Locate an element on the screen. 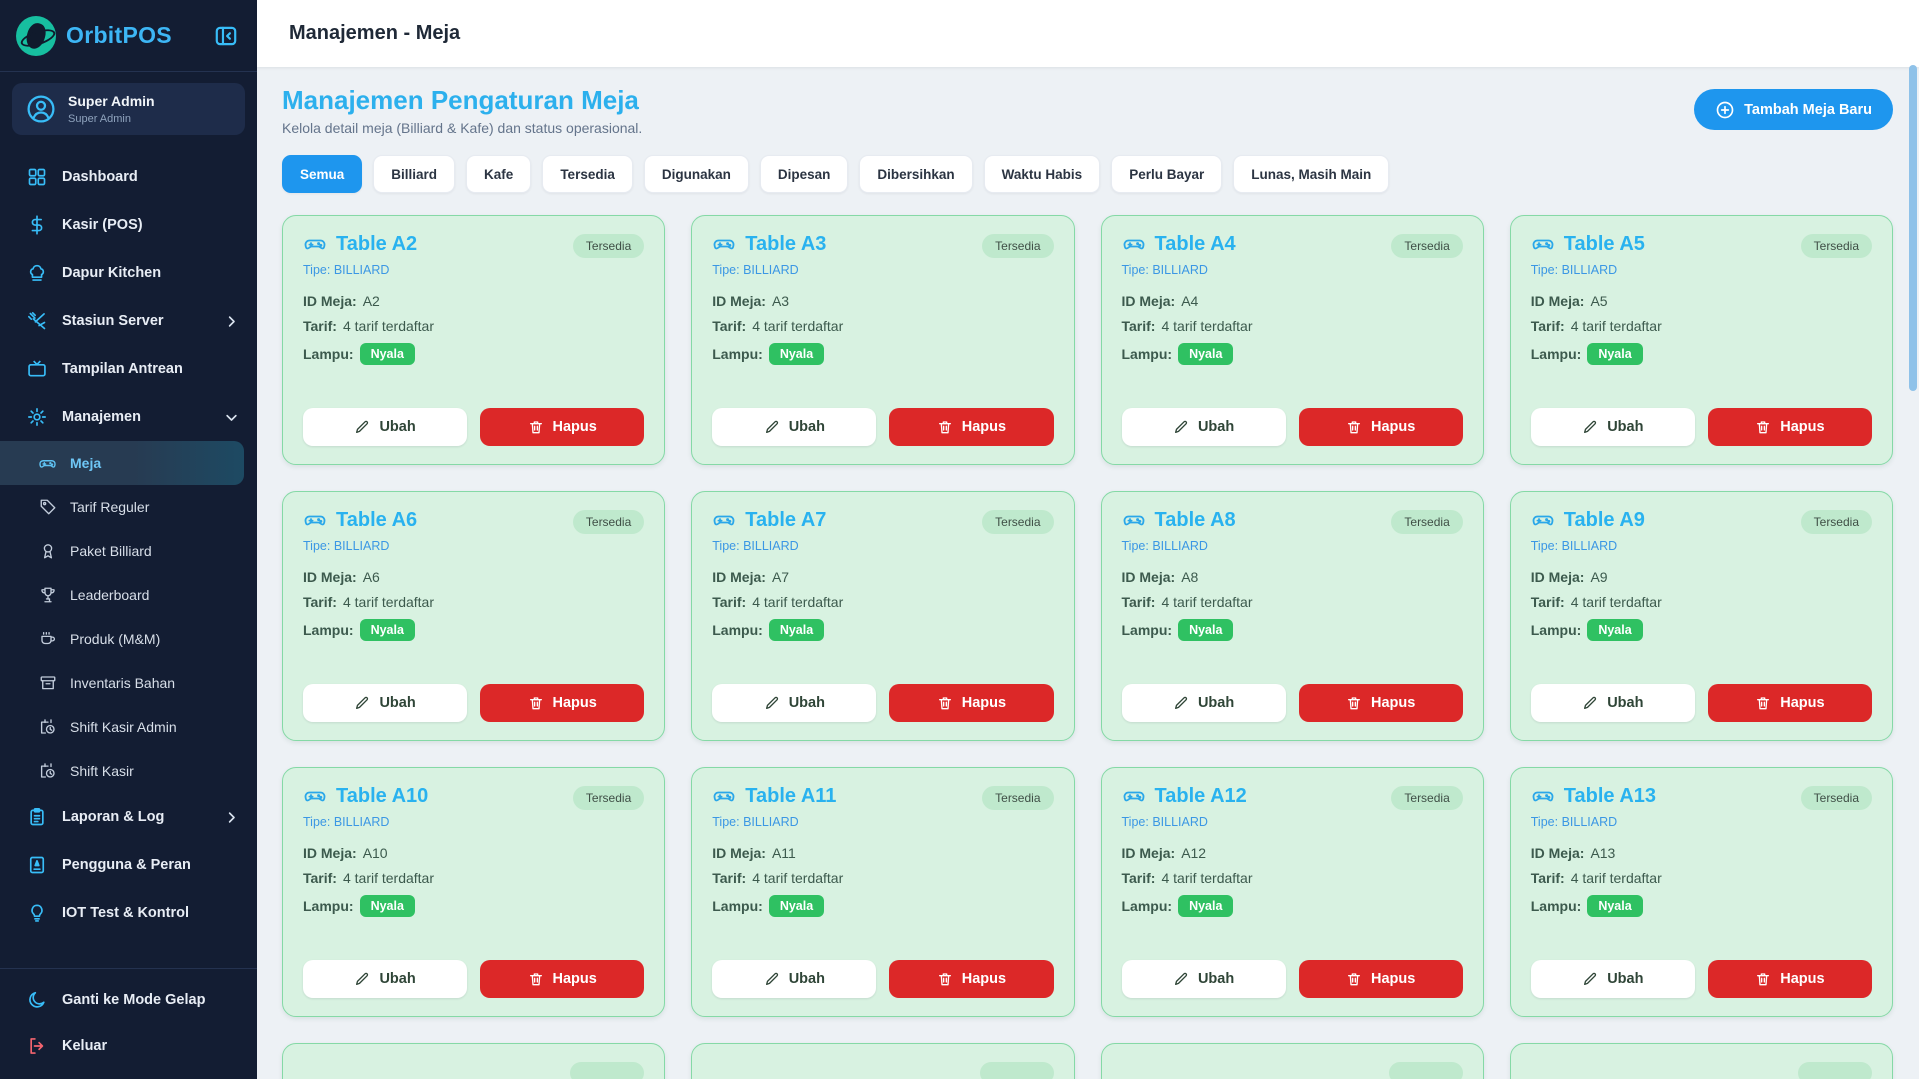 The height and width of the screenshot is (1079, 1919). sidebar-item-paket-billiard: Paket Billiard is located at coordinates (128, 551).